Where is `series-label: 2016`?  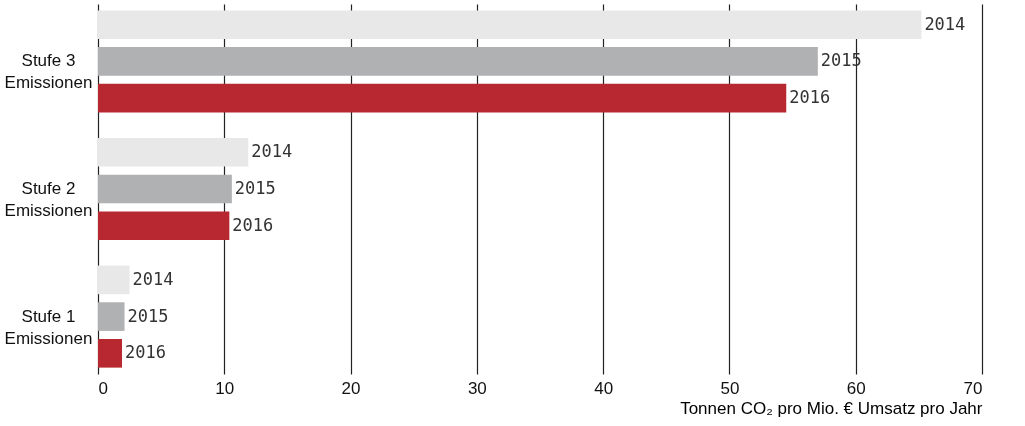 series-label: 2016 is located at coordinates (810, 97).